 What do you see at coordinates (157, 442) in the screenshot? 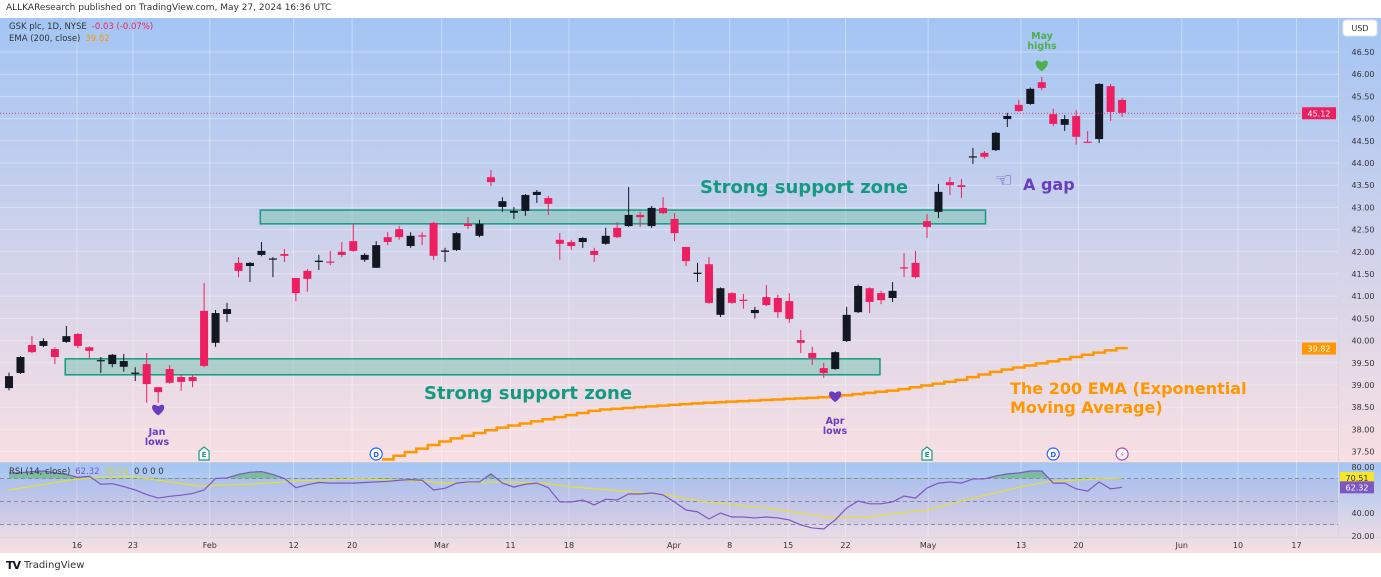
I see `jan-lows-label-2: lows` at bounding box center [157, 442].